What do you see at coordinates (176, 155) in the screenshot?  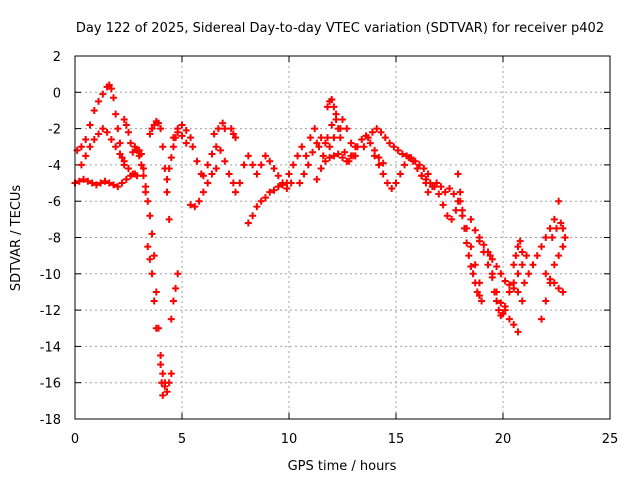 I see `series-J` at bounding box center [176, 155].